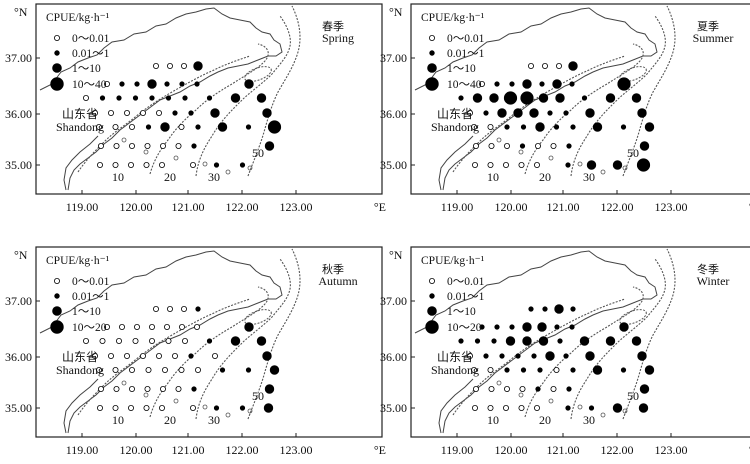  What do you see at coordinates (461, 312) in the screenshot?
I see `legend-label: 1～10` at bounding box center [461, 312].